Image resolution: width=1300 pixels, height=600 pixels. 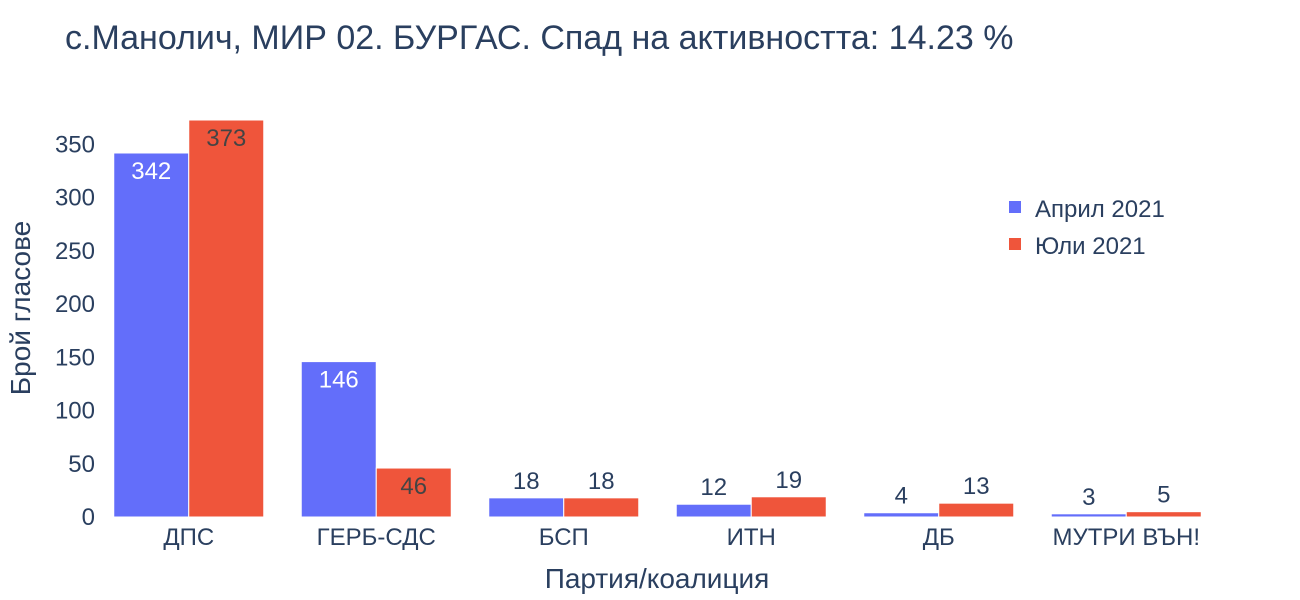 What do you see at coordinates (1100, 209) in the screenshot?
I see `legend-item-label: Април 2021` at bounding box center [1100, 209].